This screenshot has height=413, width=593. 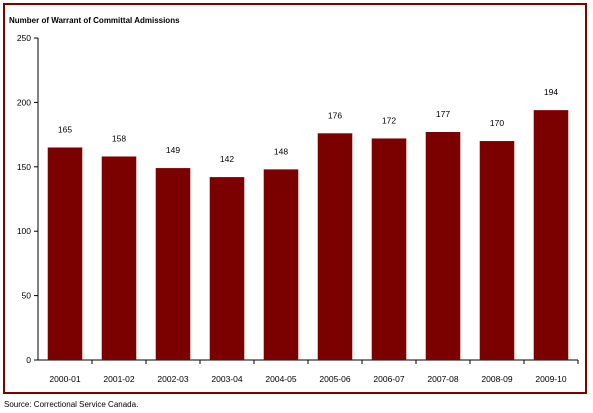 I want to click on x-tick-label: 2001-02, so click(x=118, y=379).